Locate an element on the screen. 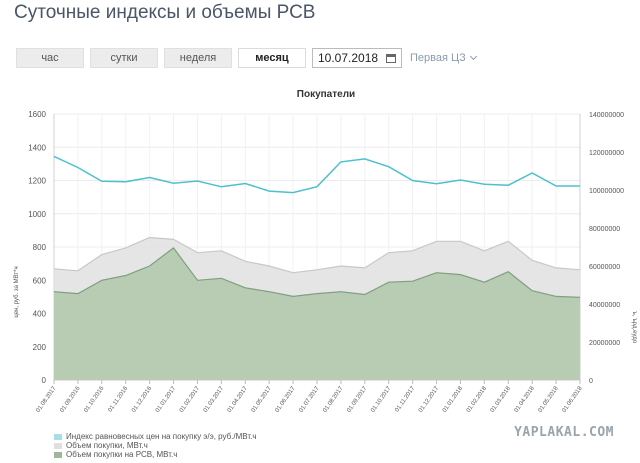 Image resolution: width=640 pixels, height=463 pixels. chevron-down-icon is located at coordinates (473, 56).